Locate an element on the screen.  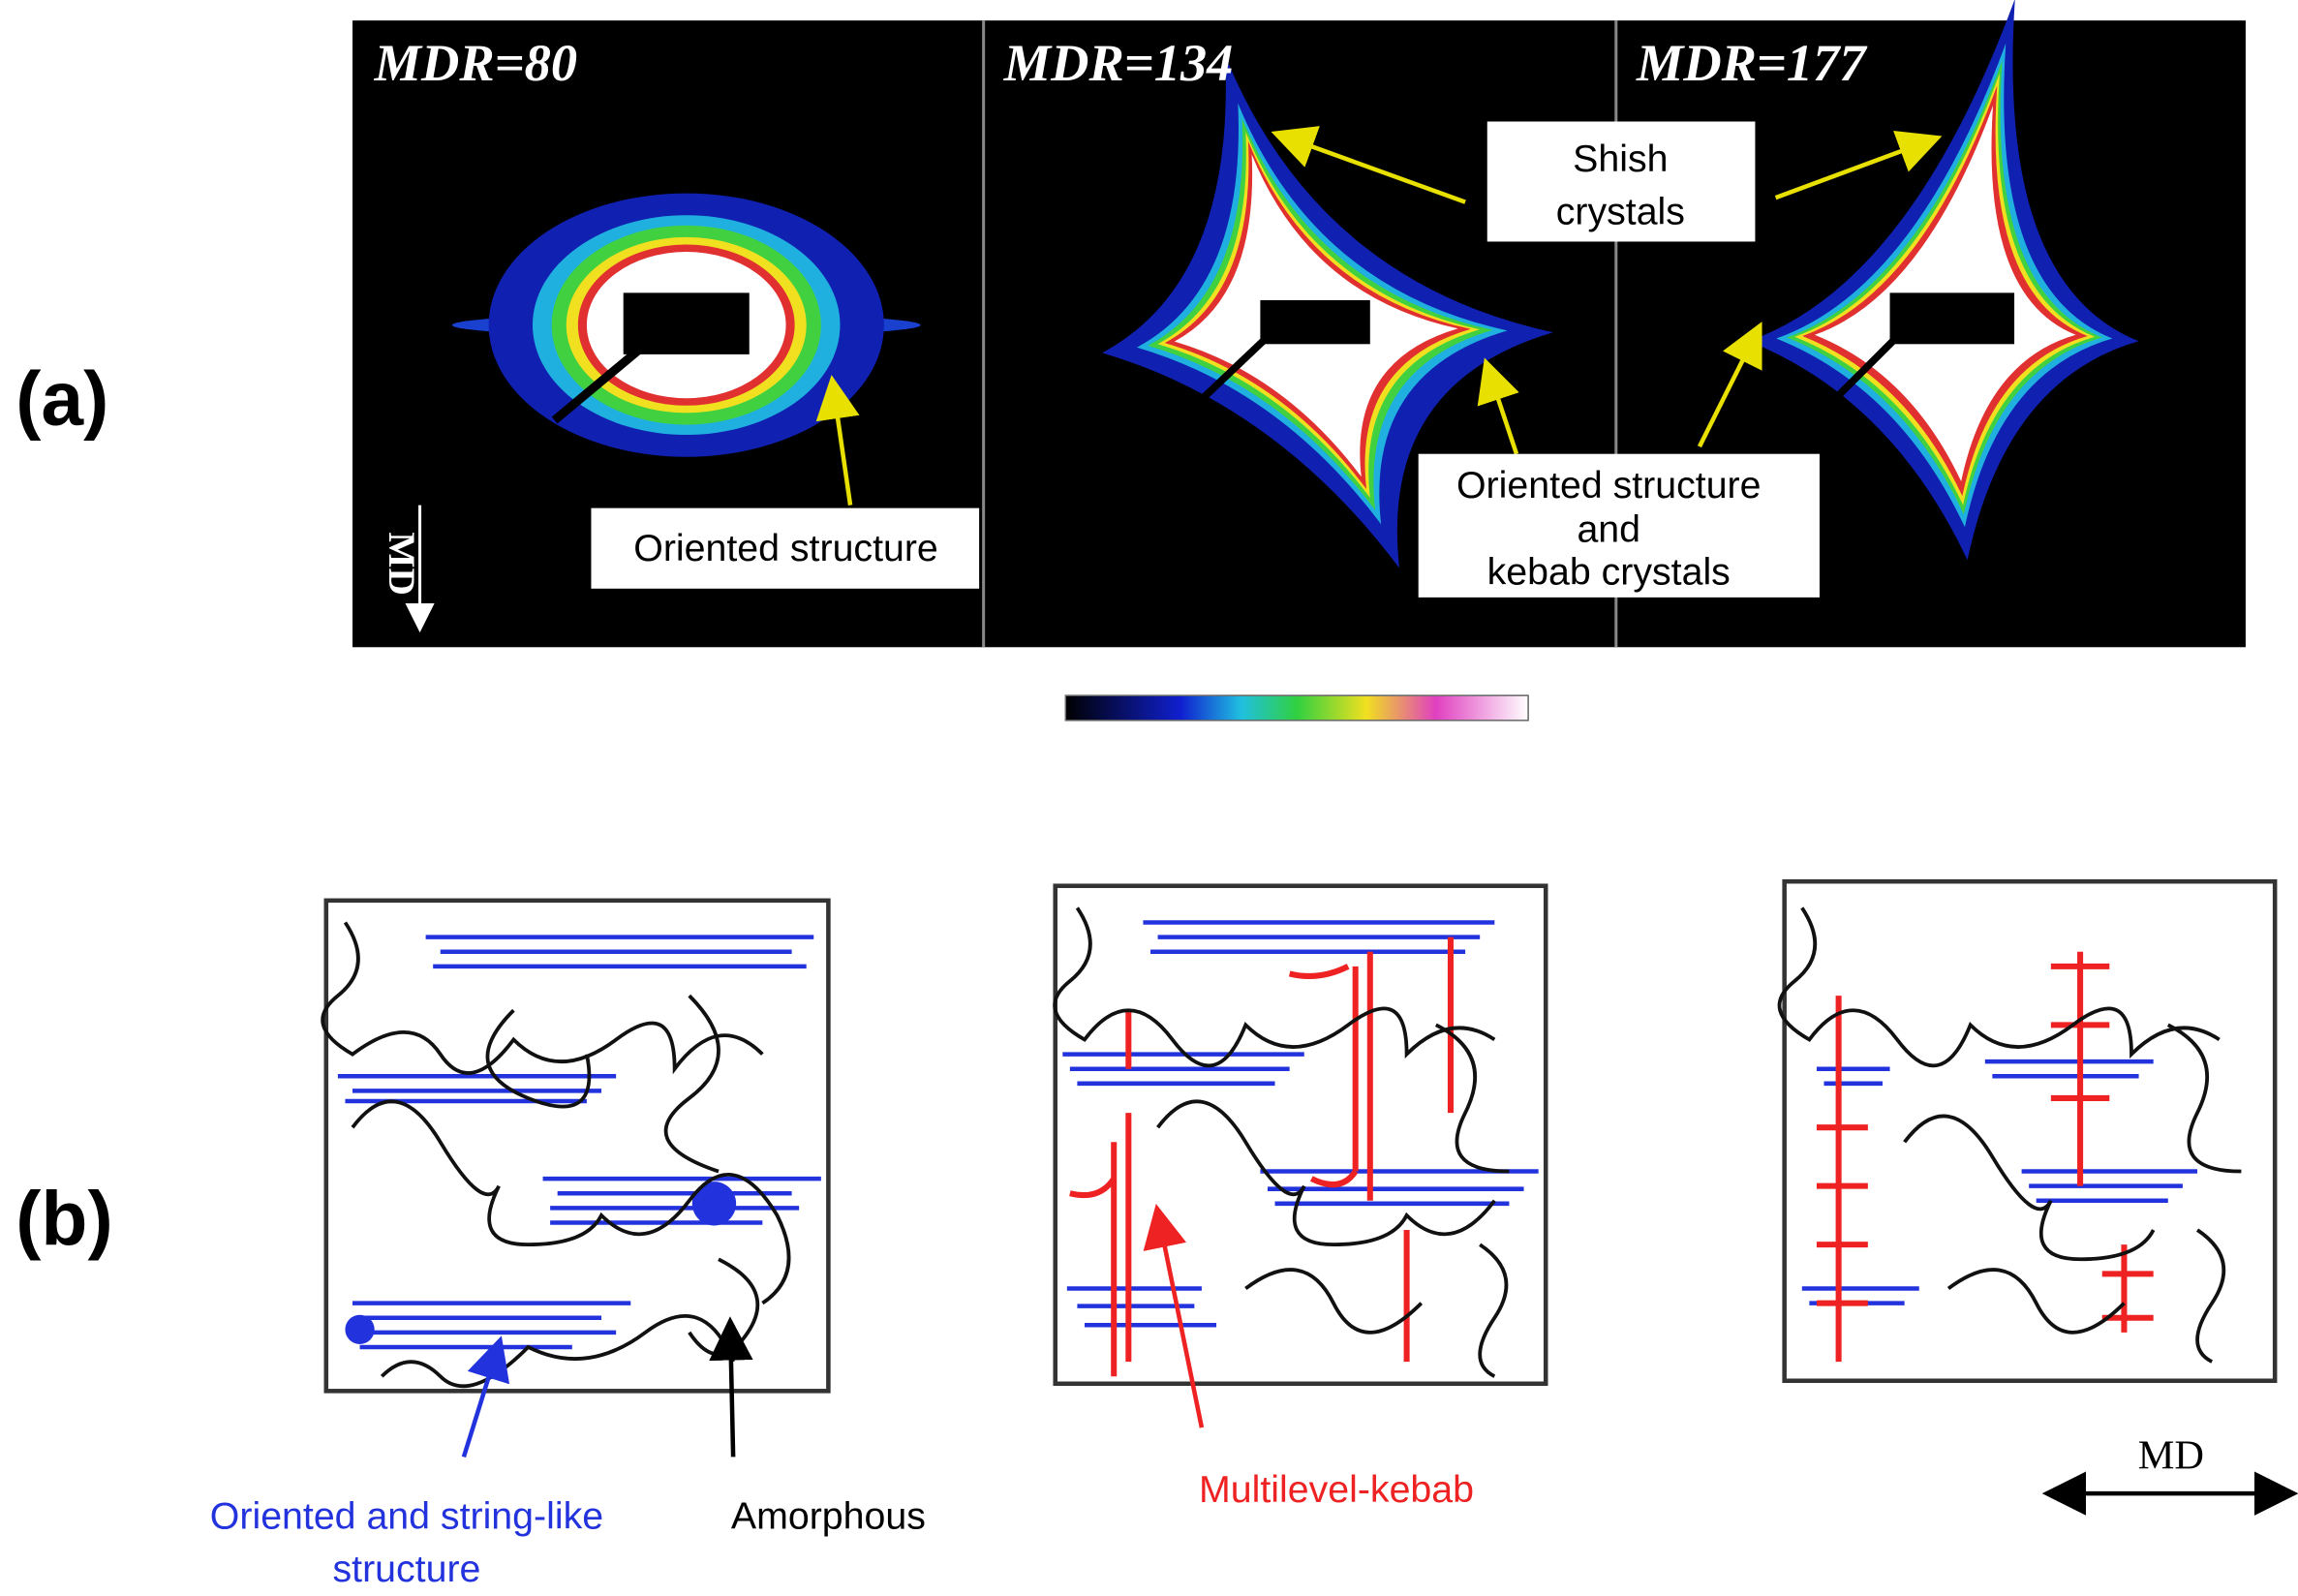
panel-label: (b) is located at coordinates (63, 1218).